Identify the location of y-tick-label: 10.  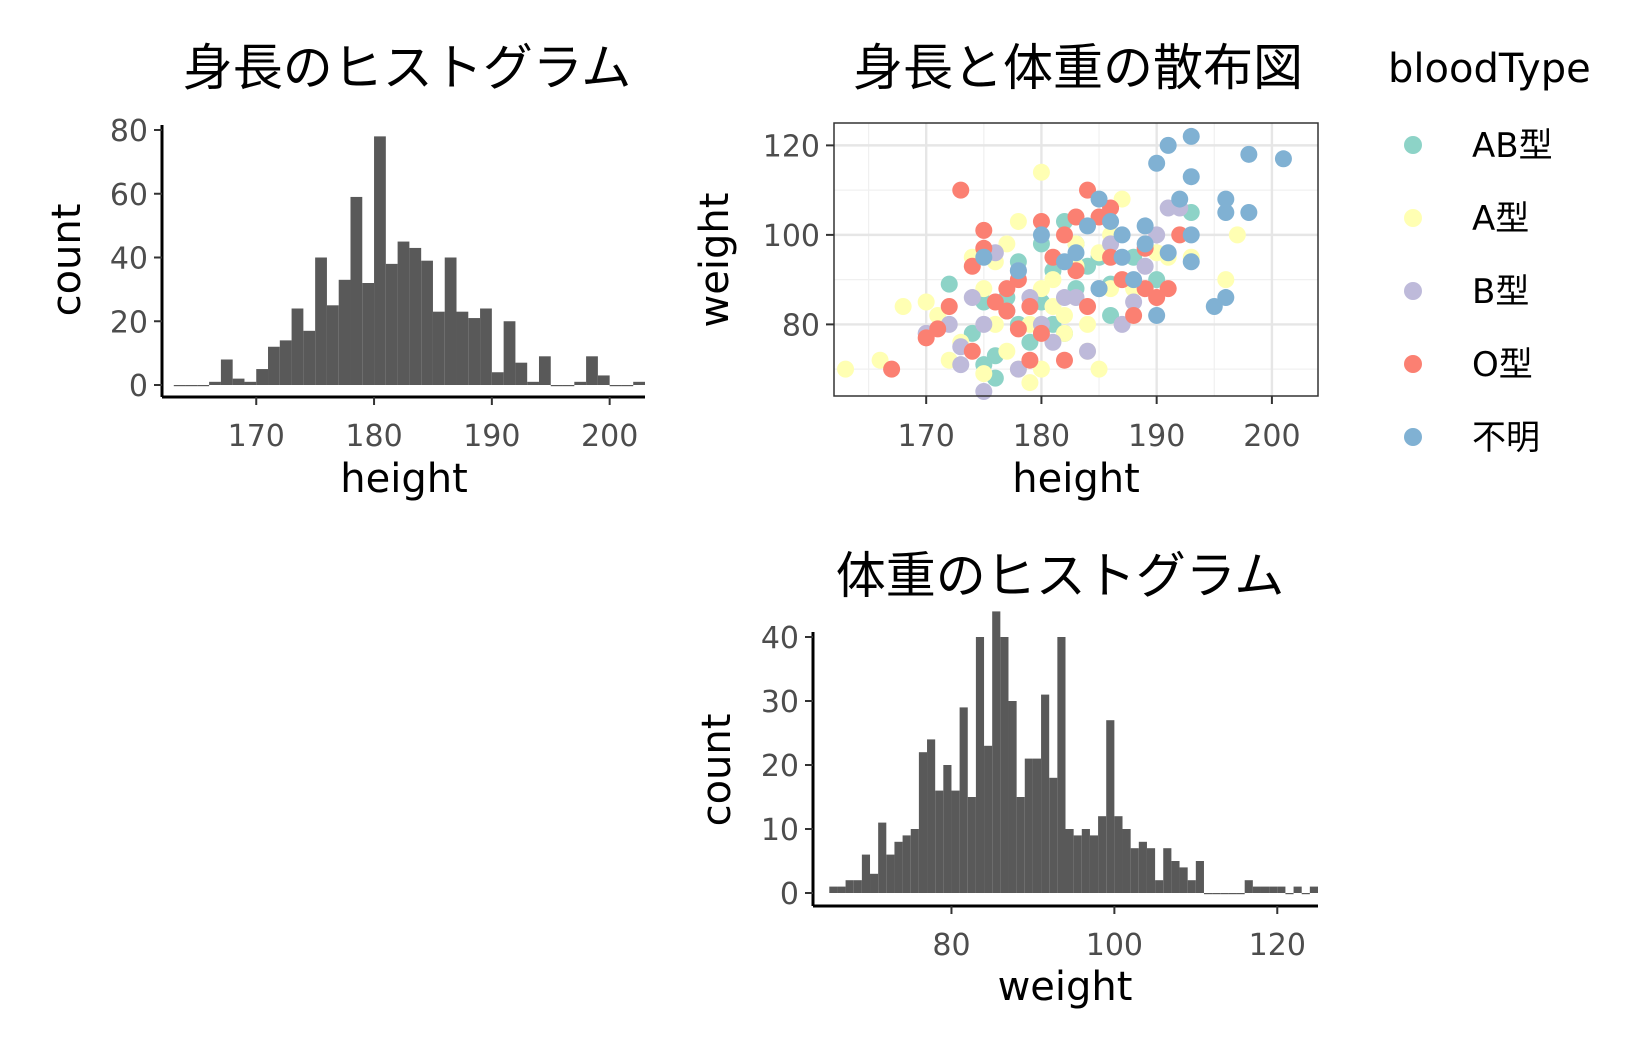
(780, 830).